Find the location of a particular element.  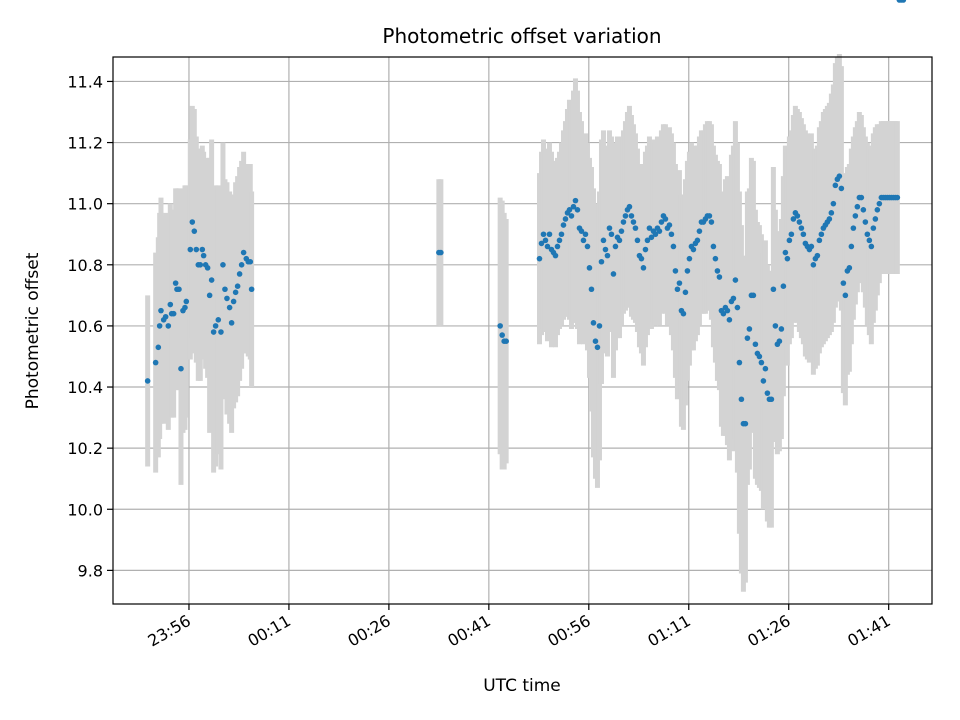

y-tick-label: 10.8 is located at coordinates (85, 265).